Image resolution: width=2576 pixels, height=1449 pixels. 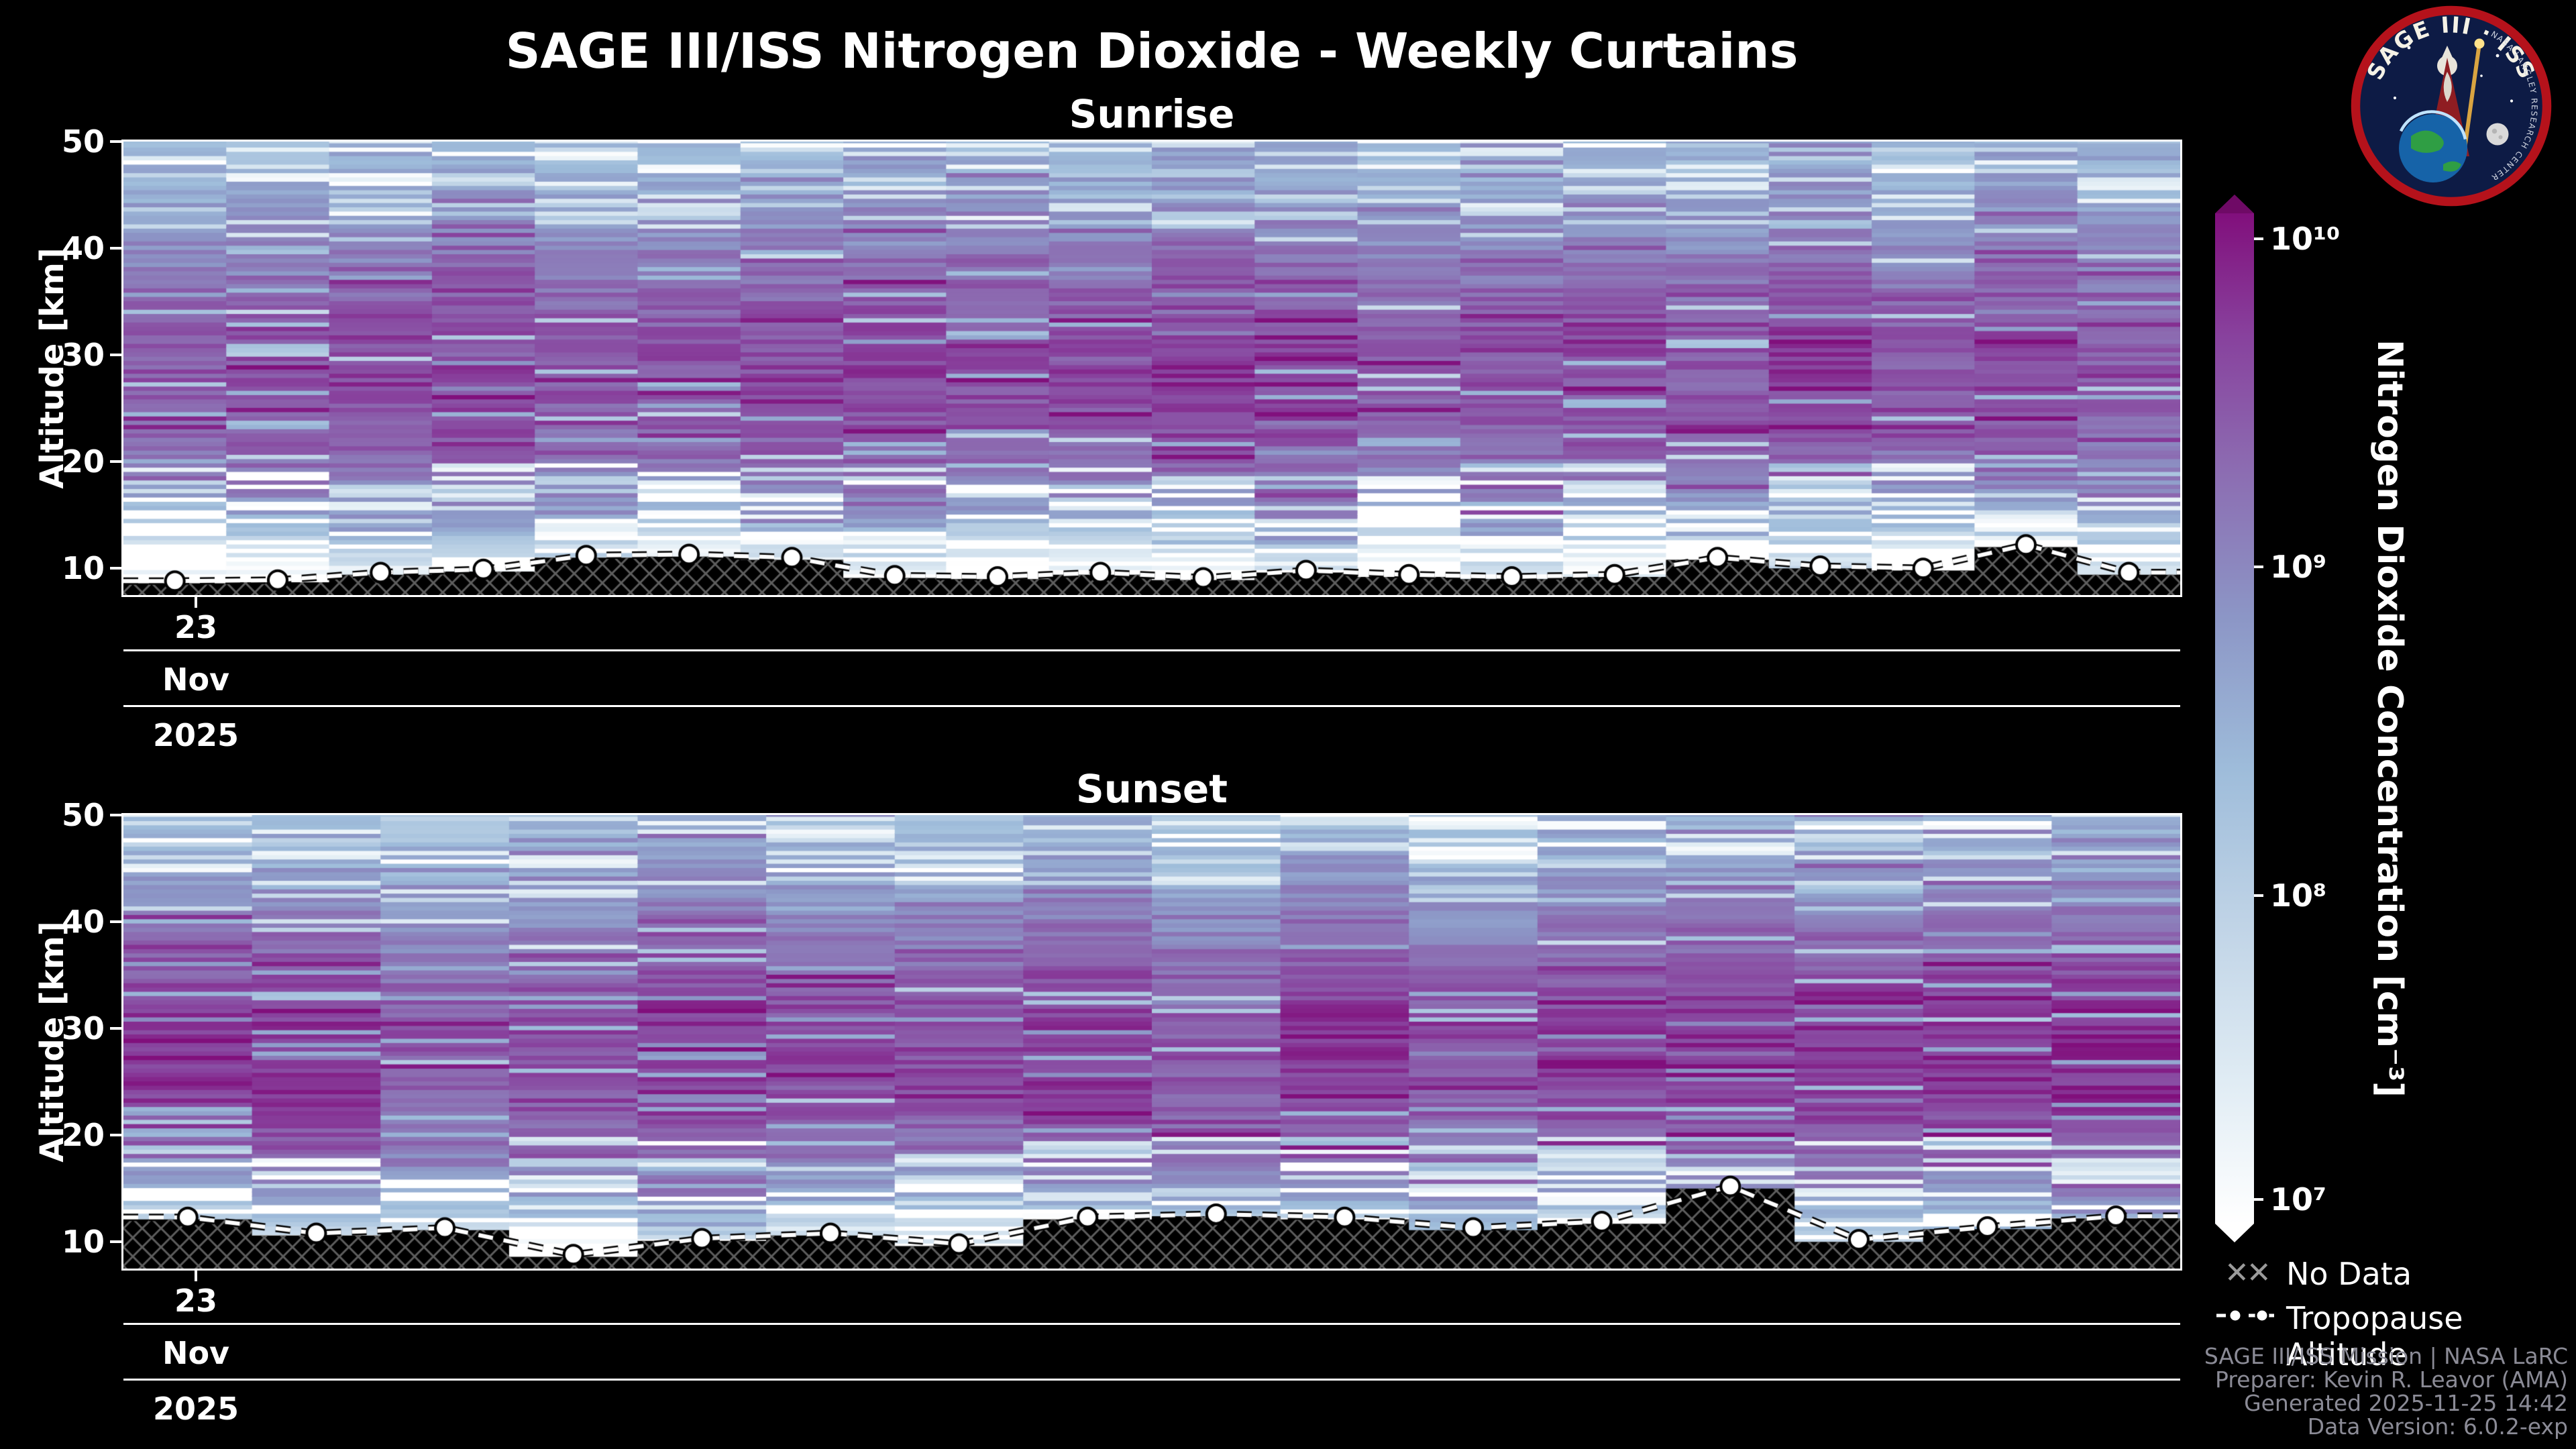 What do you see at coordinates (195, 1301) in the screenshot?
I see `sunset-day-label: 23` at bounding box center [195, 1301].